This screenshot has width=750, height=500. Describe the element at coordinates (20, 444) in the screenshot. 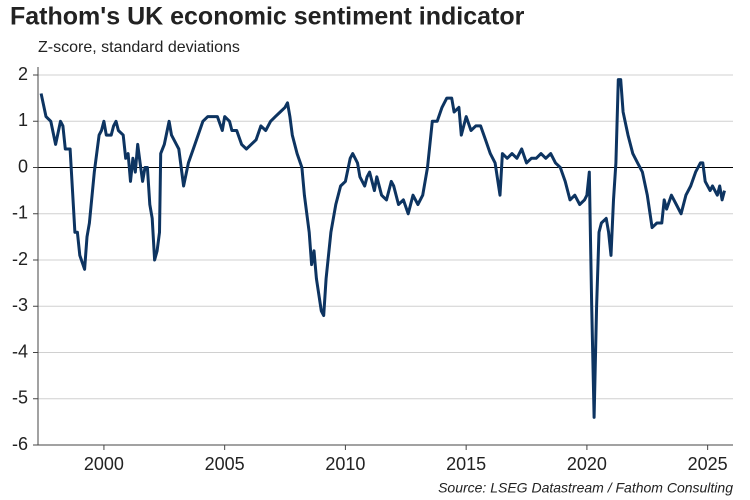

I see `y-tick-label: -6` at that location.